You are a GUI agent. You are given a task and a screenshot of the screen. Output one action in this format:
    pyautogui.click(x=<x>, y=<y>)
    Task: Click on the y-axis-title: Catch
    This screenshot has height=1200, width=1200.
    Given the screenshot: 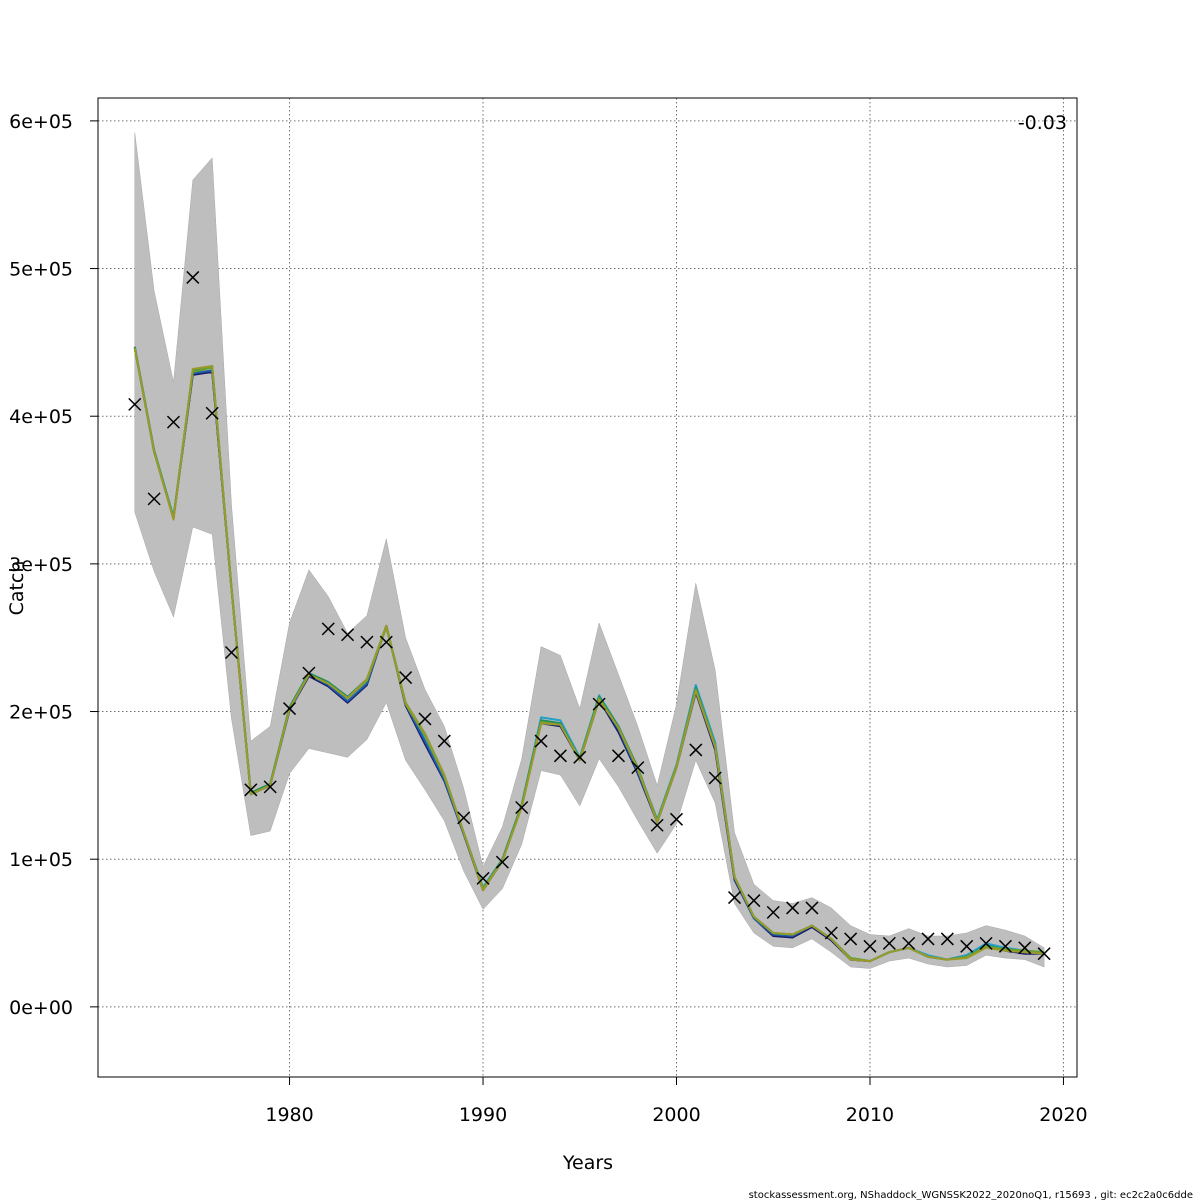 What is the action you would take?
    pyautogui.click(x=17, y=588)
    